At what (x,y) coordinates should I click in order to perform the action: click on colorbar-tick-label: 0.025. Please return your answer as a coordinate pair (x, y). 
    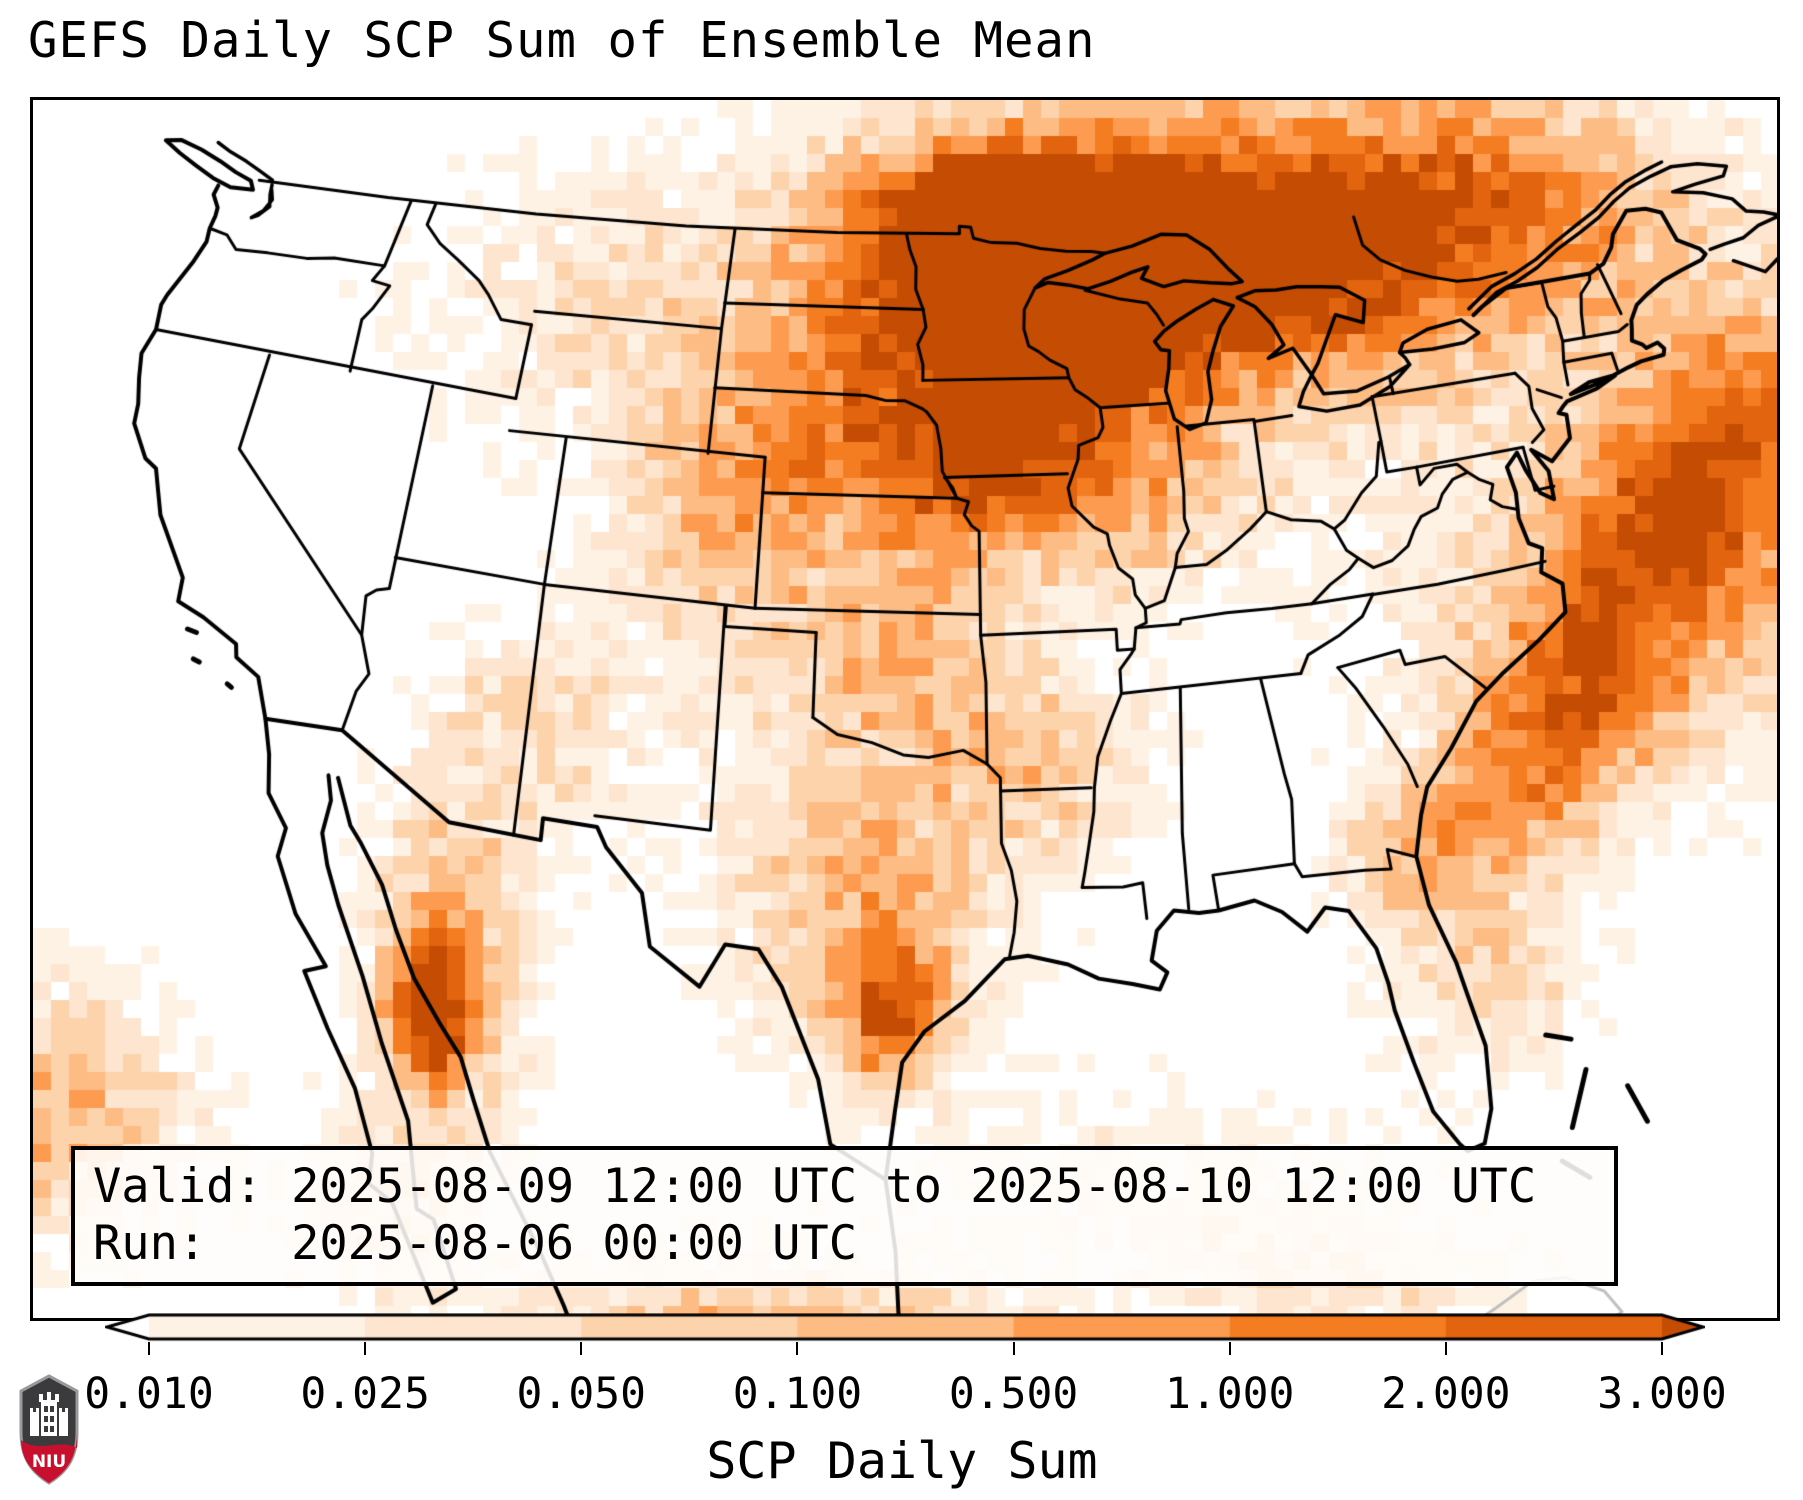
    Looking at the image, I should click on (365, 1394).